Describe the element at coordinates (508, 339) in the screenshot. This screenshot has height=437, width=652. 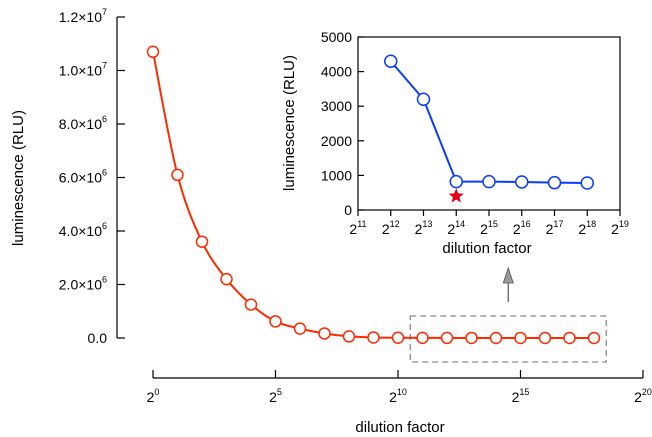
I see `highlight-box` at that location.